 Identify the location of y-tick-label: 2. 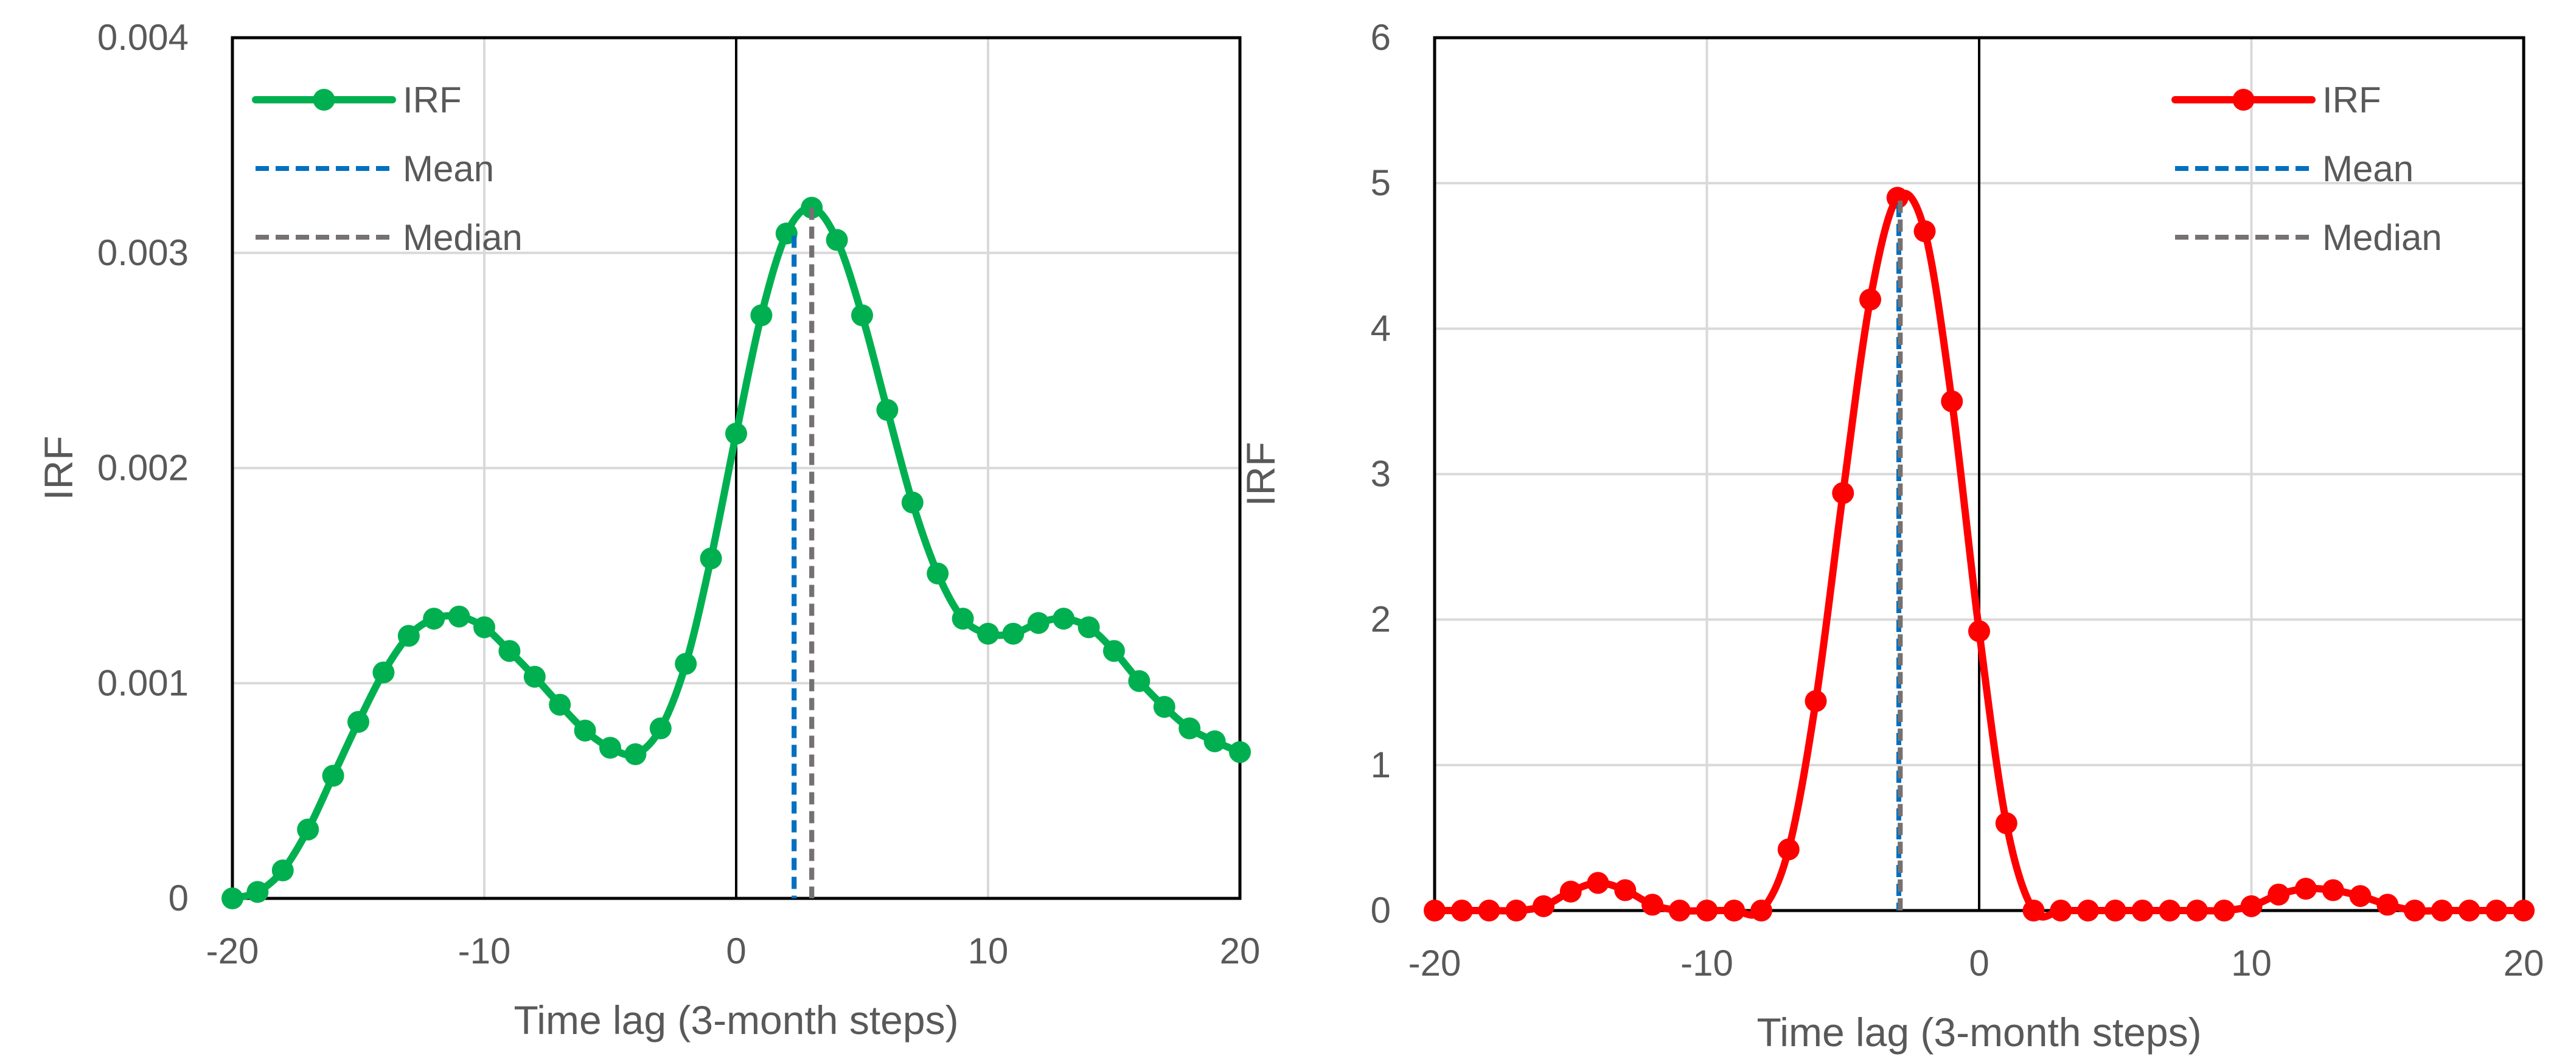
(1381, 619).